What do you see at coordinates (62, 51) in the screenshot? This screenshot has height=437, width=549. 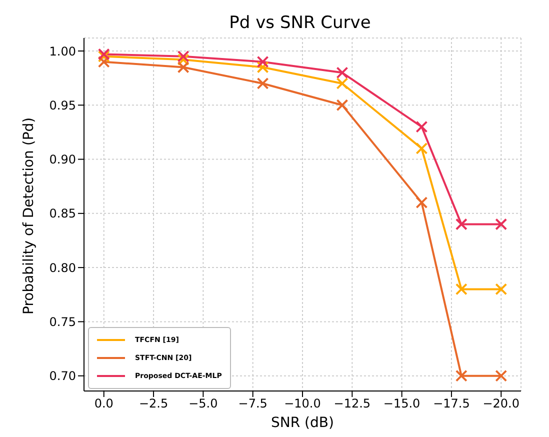 I see `y-tick-label: 1.00` at bounding box center [62, 51].